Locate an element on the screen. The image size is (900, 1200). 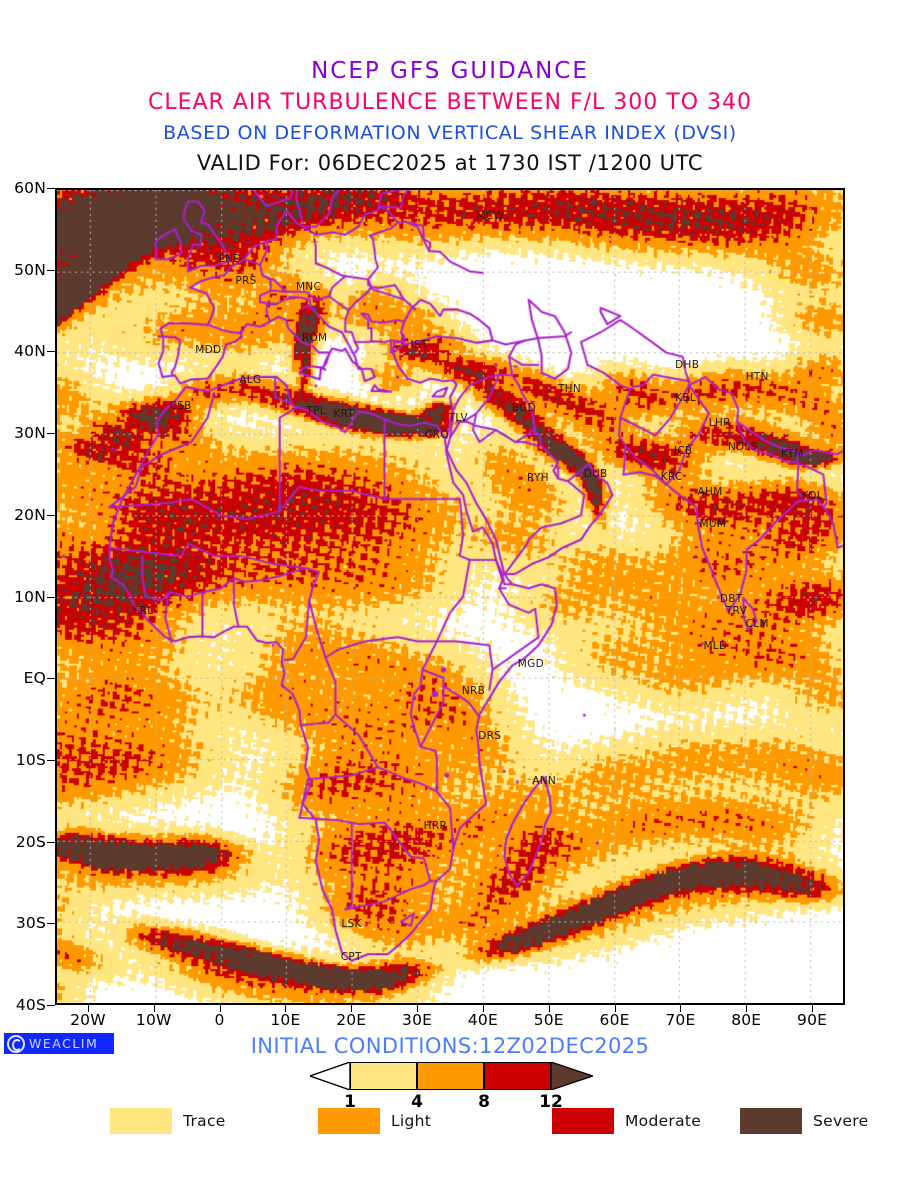
x-axis-tick-label: 10E is located at coordinates (285, 1020).